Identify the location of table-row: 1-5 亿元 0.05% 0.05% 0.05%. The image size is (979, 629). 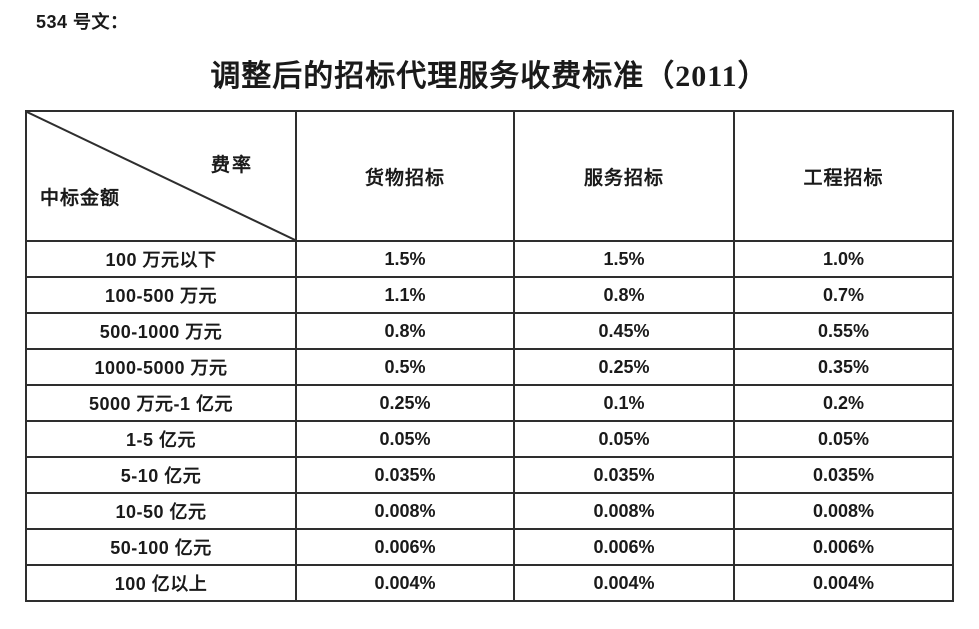
(489, 439).